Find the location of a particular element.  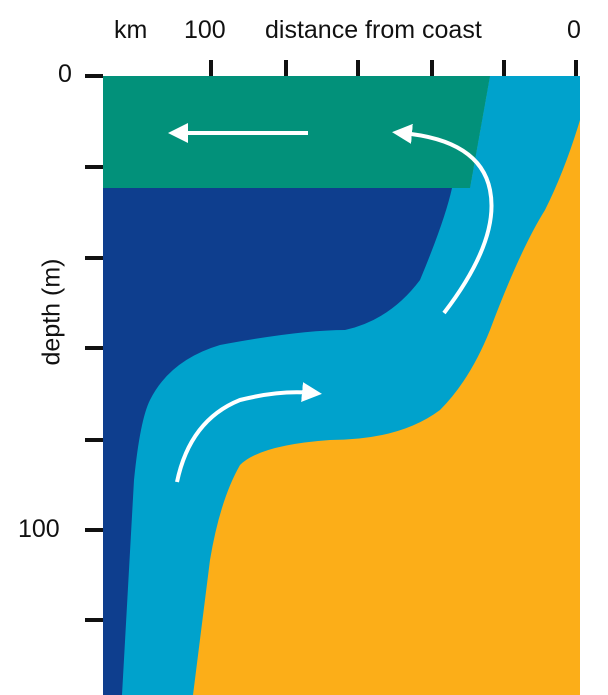

left-axis-title: depth (m) is located at coordinates (51, 312).